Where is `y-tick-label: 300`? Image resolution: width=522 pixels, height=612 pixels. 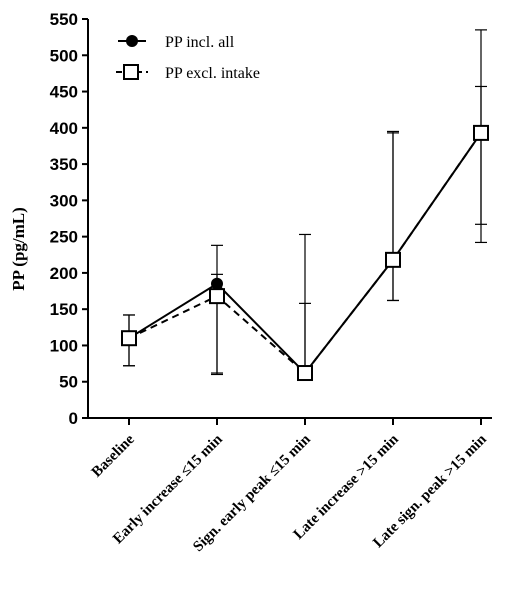
y-tick-label: 300 is located at coordinates (64, 200).